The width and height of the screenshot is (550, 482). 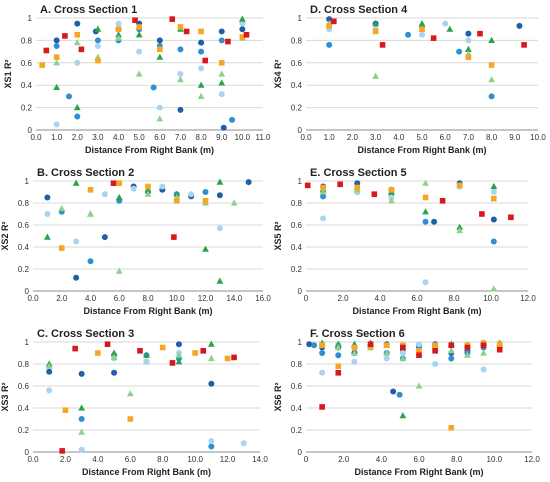 I want to click on x-tick-label: 0.0, so click(x=33, y=298).